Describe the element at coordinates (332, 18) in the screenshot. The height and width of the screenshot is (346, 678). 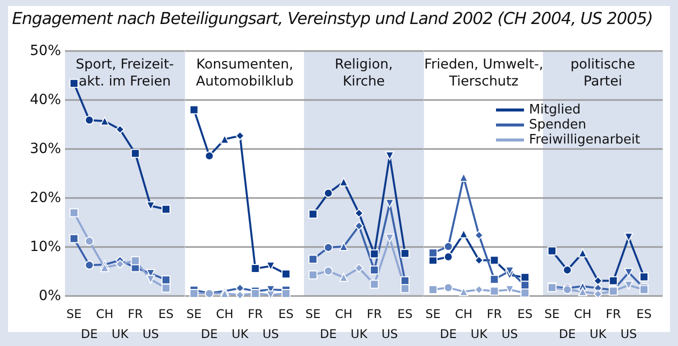
I see `text: Engagement nach Beteiligungsart, Vereinstyp und Land 2002 (CH 2004, US 2005)` at that location.